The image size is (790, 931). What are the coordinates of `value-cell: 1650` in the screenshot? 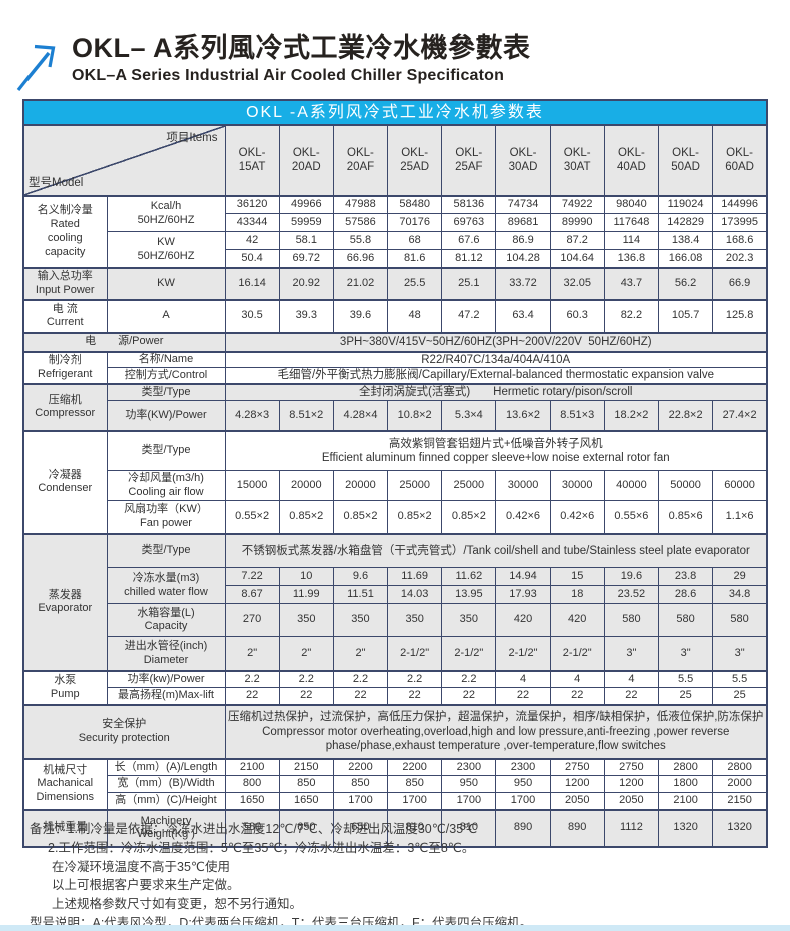 It's located at (252, 801).